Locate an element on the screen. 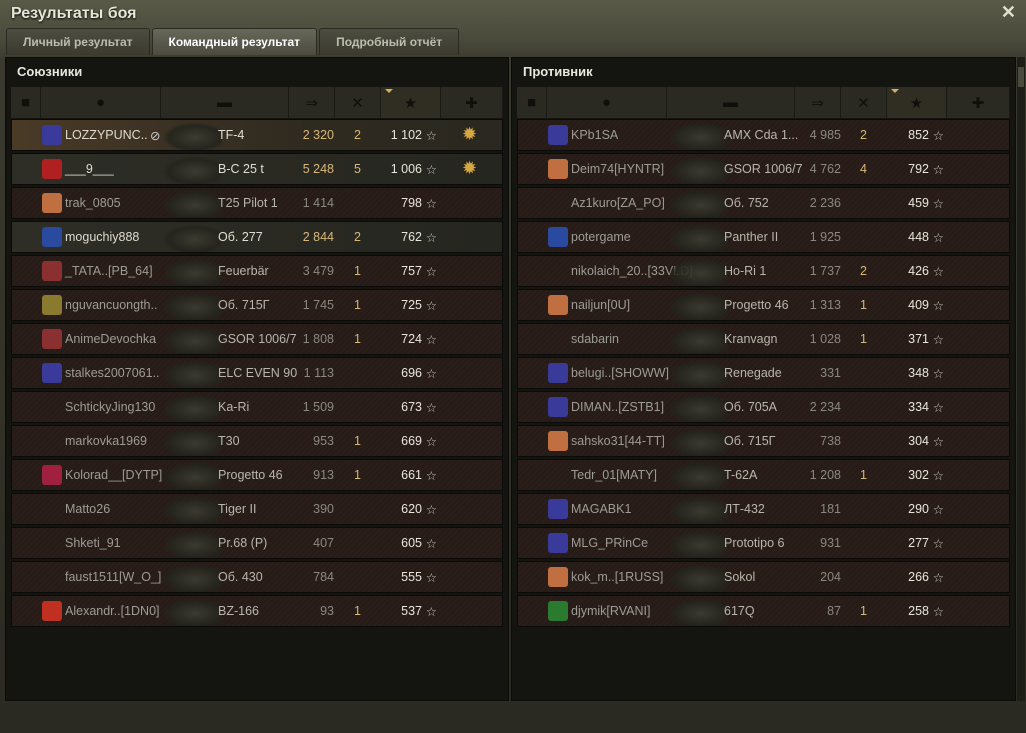  damage-value: 1 737 is located at coordinates (825, 271).